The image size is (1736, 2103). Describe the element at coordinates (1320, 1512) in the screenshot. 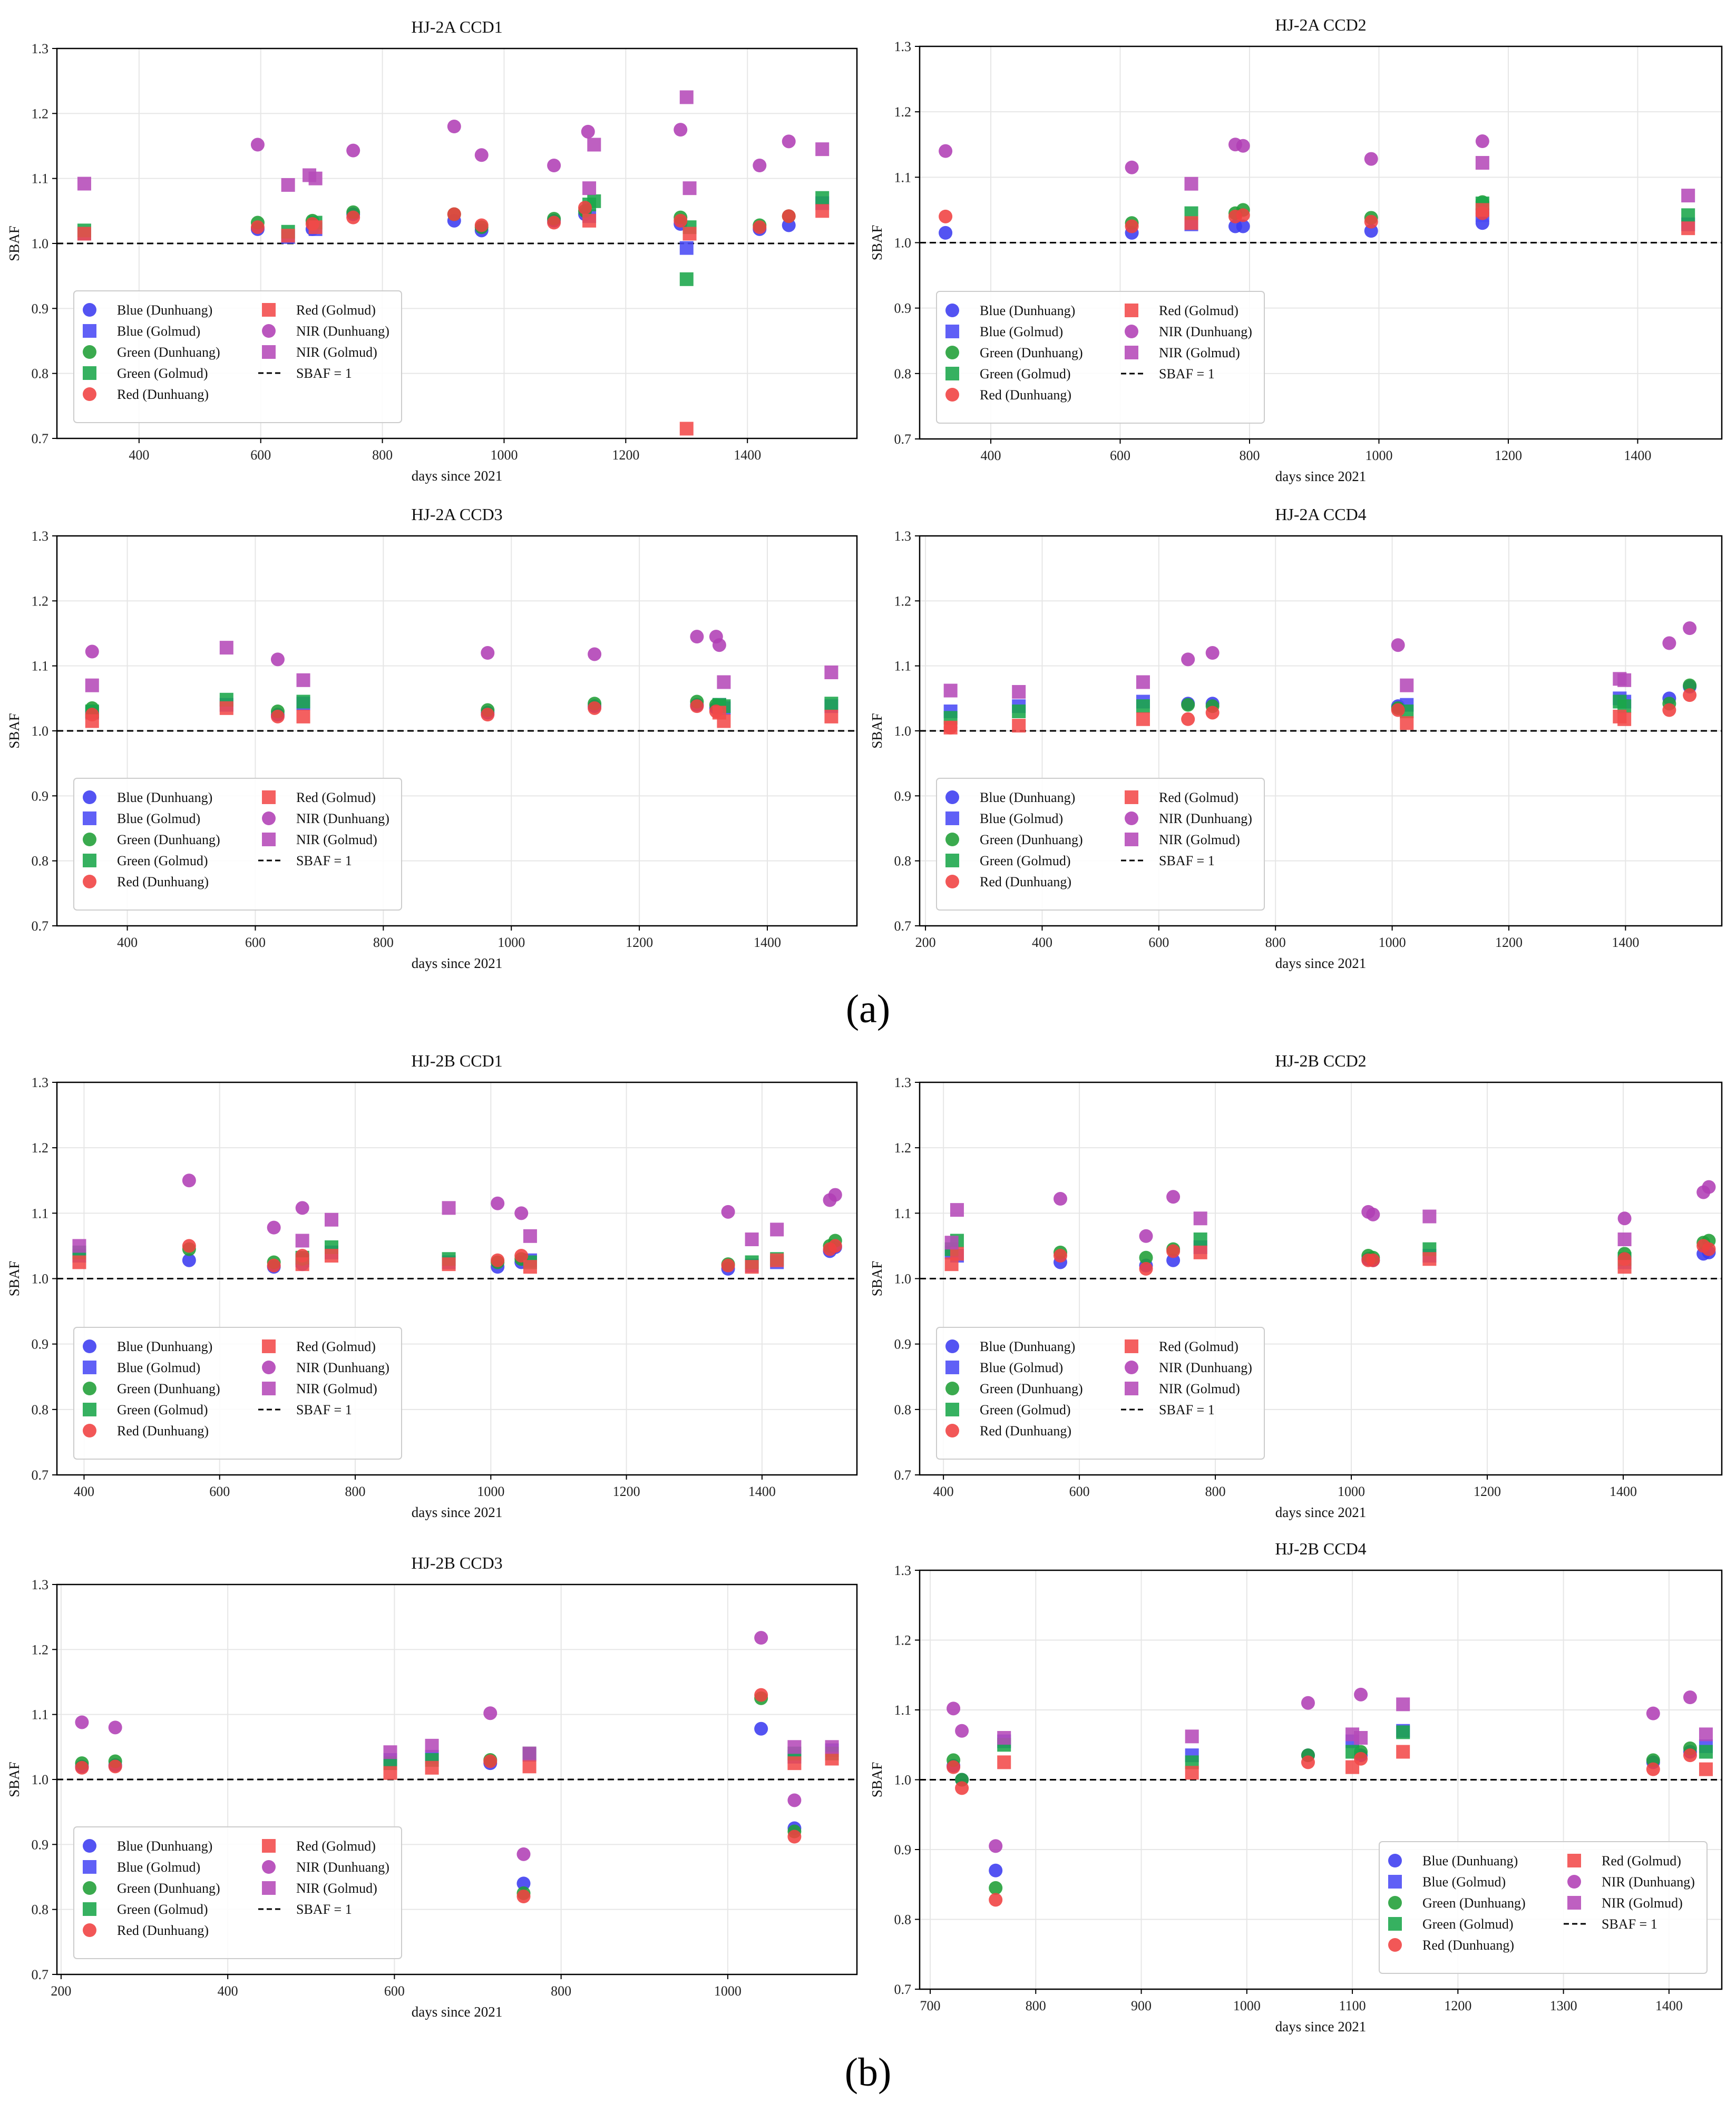

I see `chart-6-xlabel: days since 2021` at that location.